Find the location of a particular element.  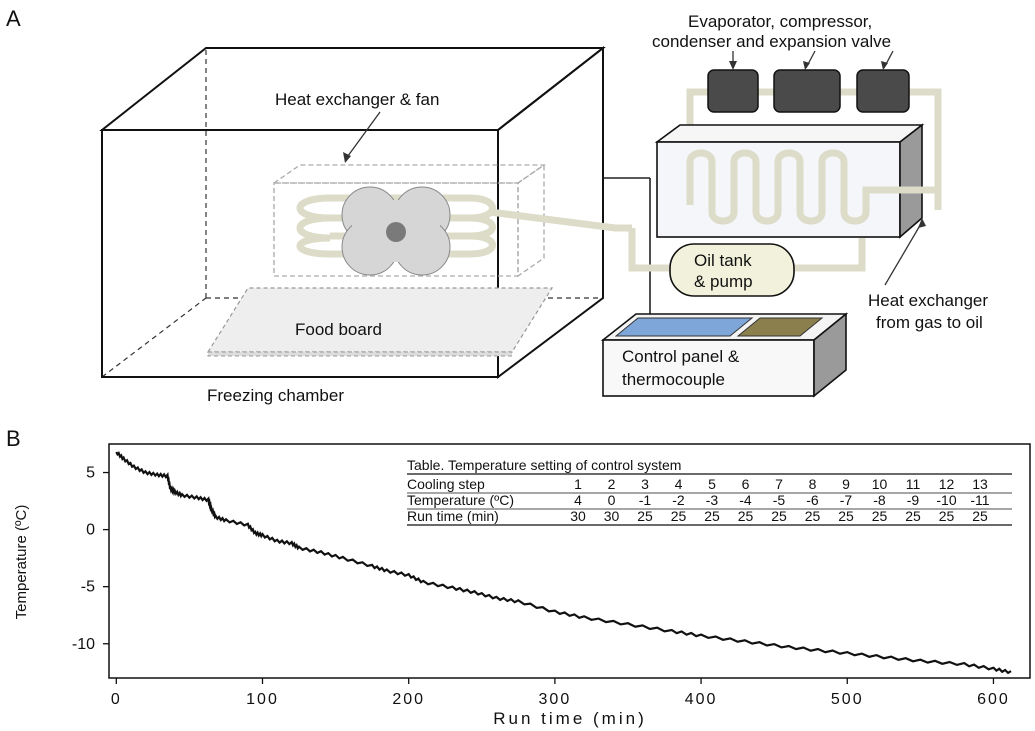

table-cell-step: 11 is located at coordinates (913, 484).